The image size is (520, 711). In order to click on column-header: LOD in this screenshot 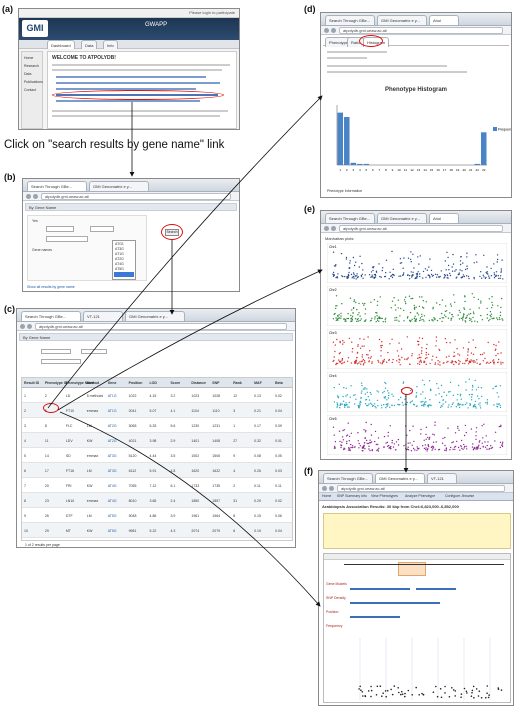, I will do `click(153, 383)`.